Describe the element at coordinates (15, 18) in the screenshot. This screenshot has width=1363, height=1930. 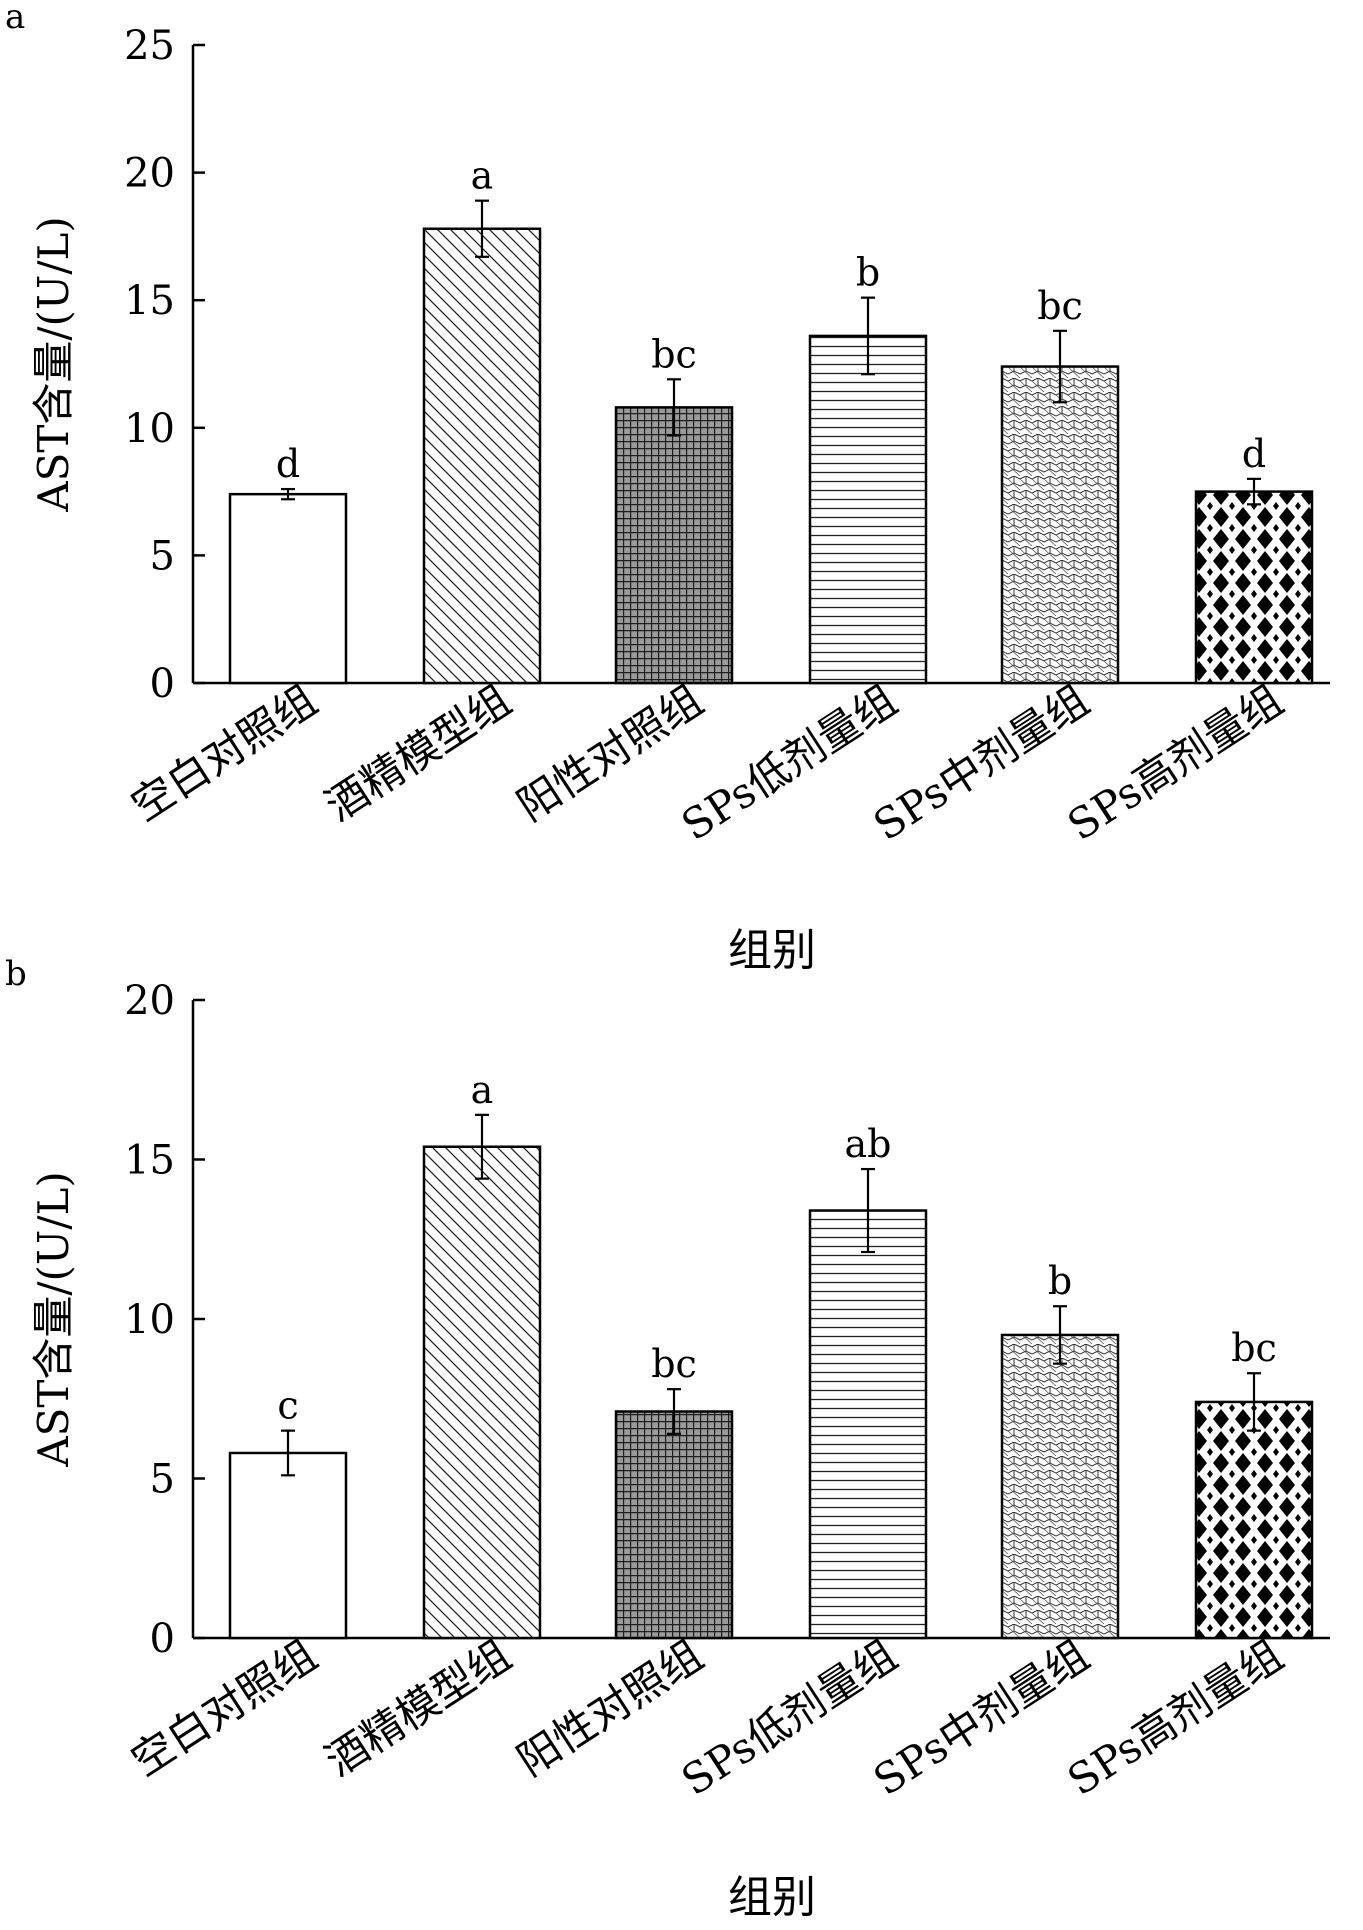
I see `panel-label: a` at that location.